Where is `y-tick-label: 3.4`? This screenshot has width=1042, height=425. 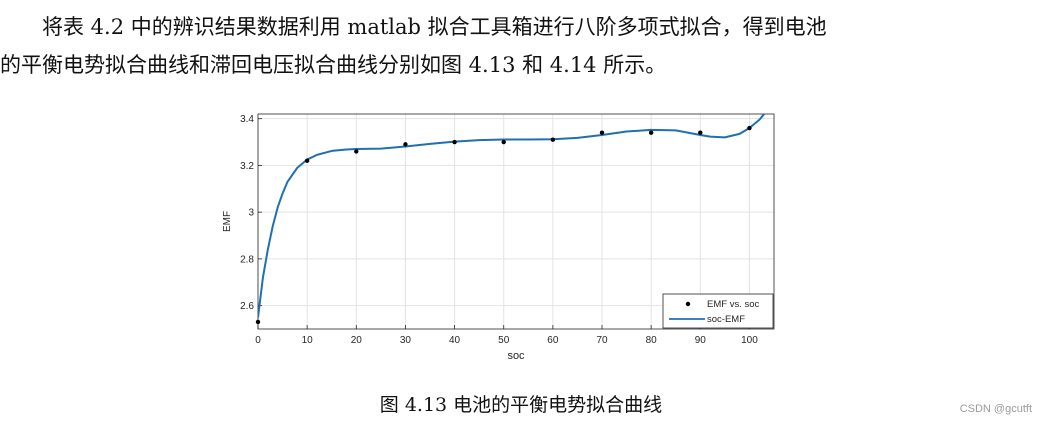 y-tick-label: 3.4 is located at coordinates (247, 119).